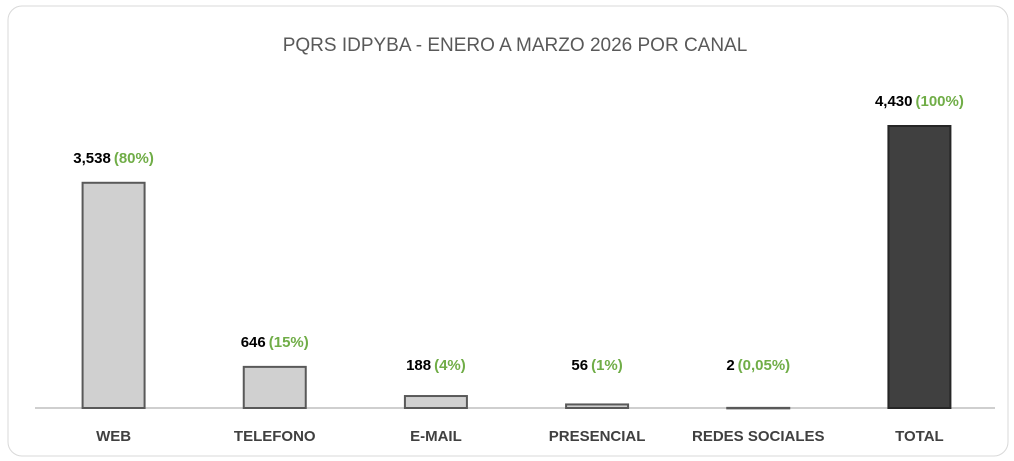 The height and width of the screenshot is (461, 1014). What do you see at coordinates (92, 158) in the screenshot?
I see `value-label: 3,538` at bounding box center [92, 158].